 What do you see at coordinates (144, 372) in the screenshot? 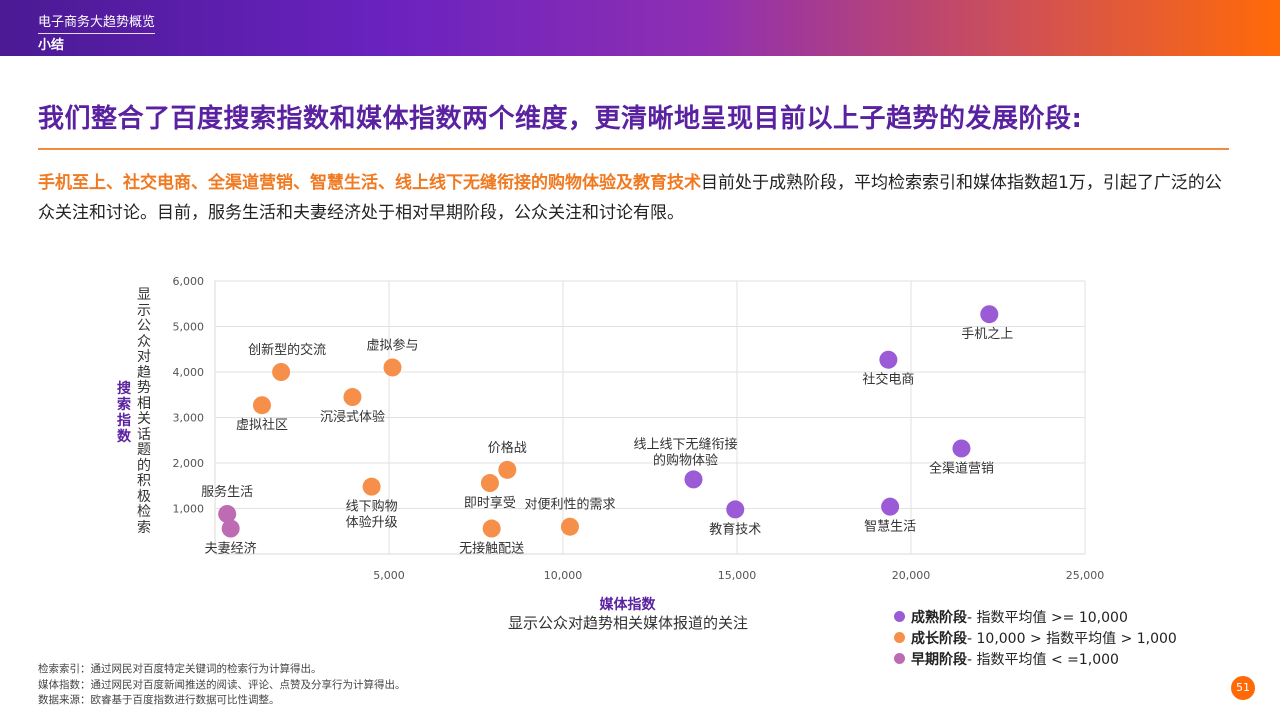
I see `y-axis-subtitle-char: 趋` at bounding box center [144, 372].